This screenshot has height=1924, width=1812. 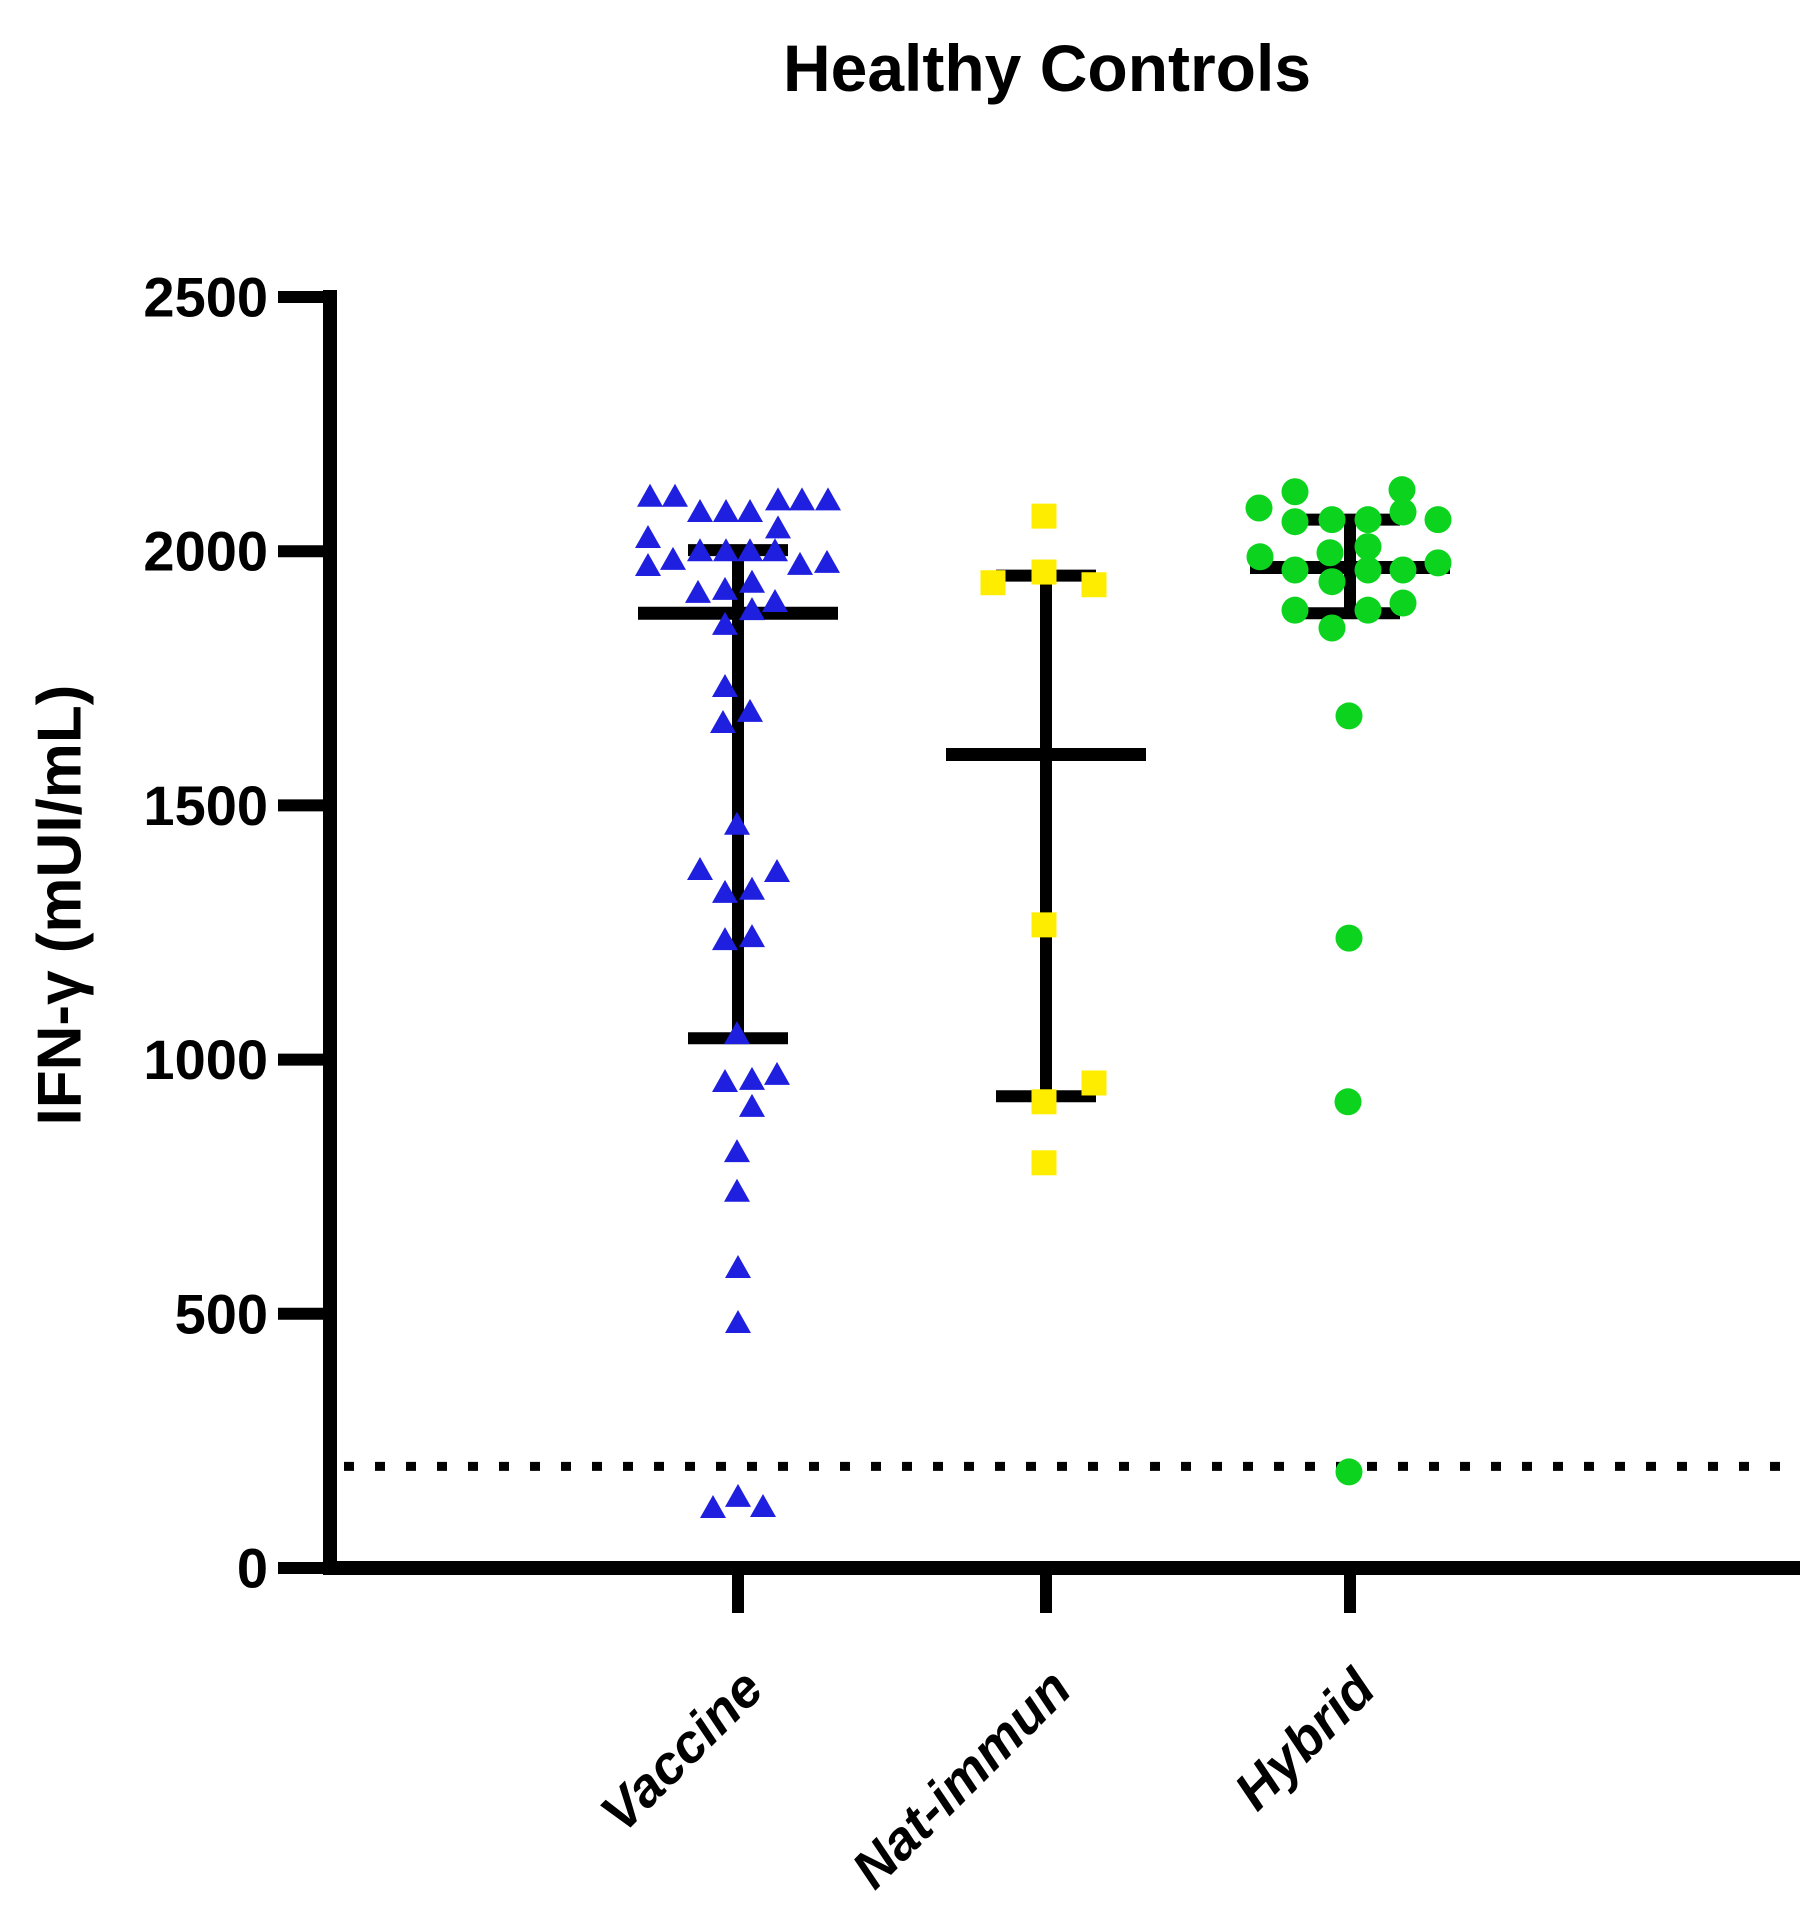 What do you see at coordinates (221, 1313) in the screenshot?
I see `y-tick-label: 500` at bounding box center [221, 1313].